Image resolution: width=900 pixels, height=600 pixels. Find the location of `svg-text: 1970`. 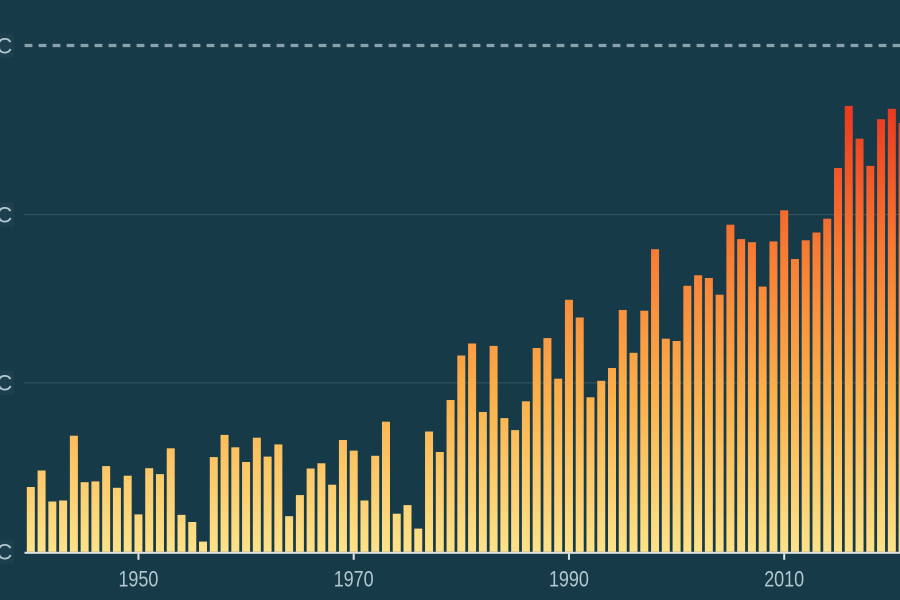

svg-text: 1970 is located at coordinates (354, 579).